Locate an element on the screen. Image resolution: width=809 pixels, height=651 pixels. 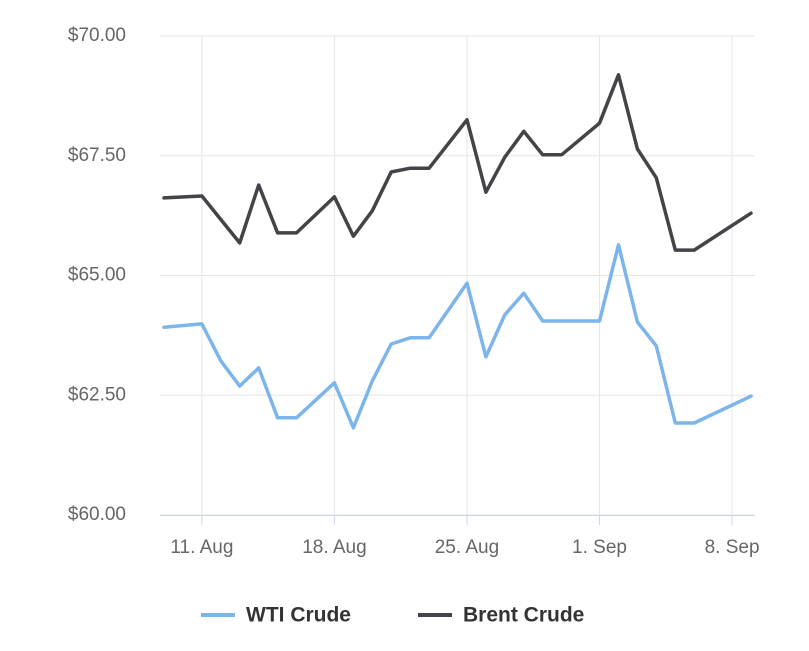
y-tick-label: $70.00 is located at coordinates (97, 35).